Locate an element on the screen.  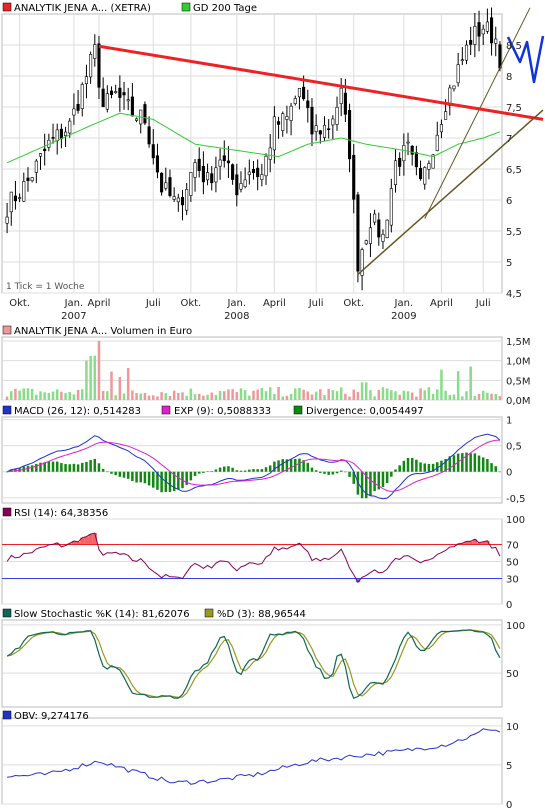
price-x-tick-label: Okt. is located at coordinates (190, 303).